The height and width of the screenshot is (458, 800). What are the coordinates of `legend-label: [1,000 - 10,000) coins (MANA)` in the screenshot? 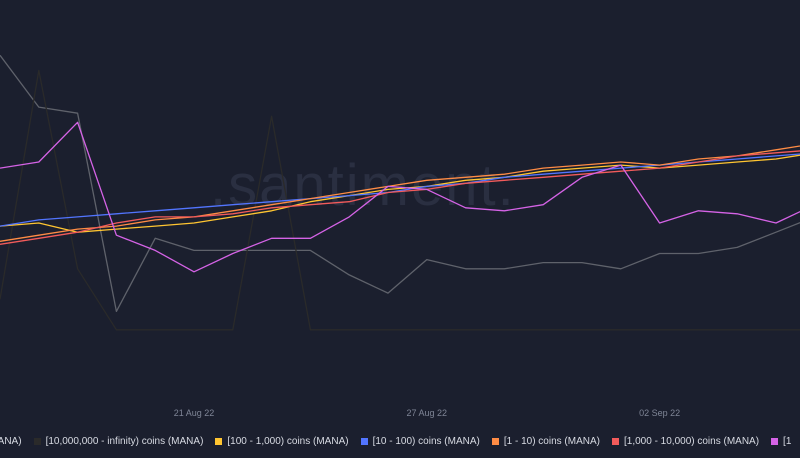 It's located at (691, 441).